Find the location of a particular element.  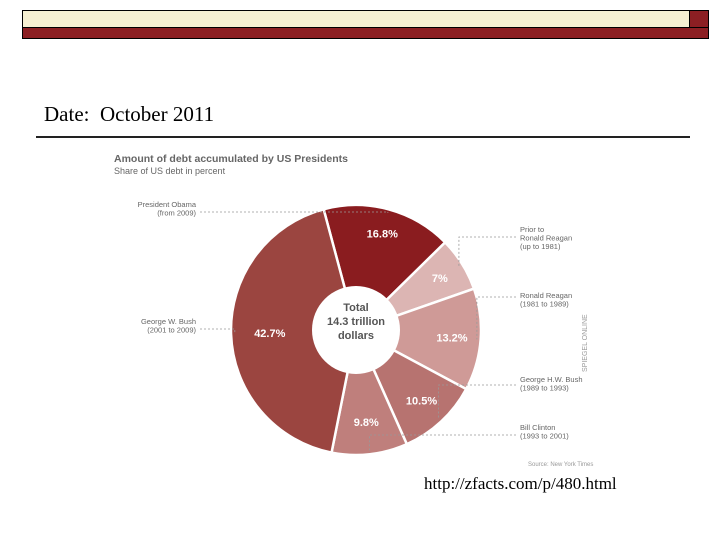

source-url: http://zfacts.com/p/480.html is located at coordinates (520, 483).